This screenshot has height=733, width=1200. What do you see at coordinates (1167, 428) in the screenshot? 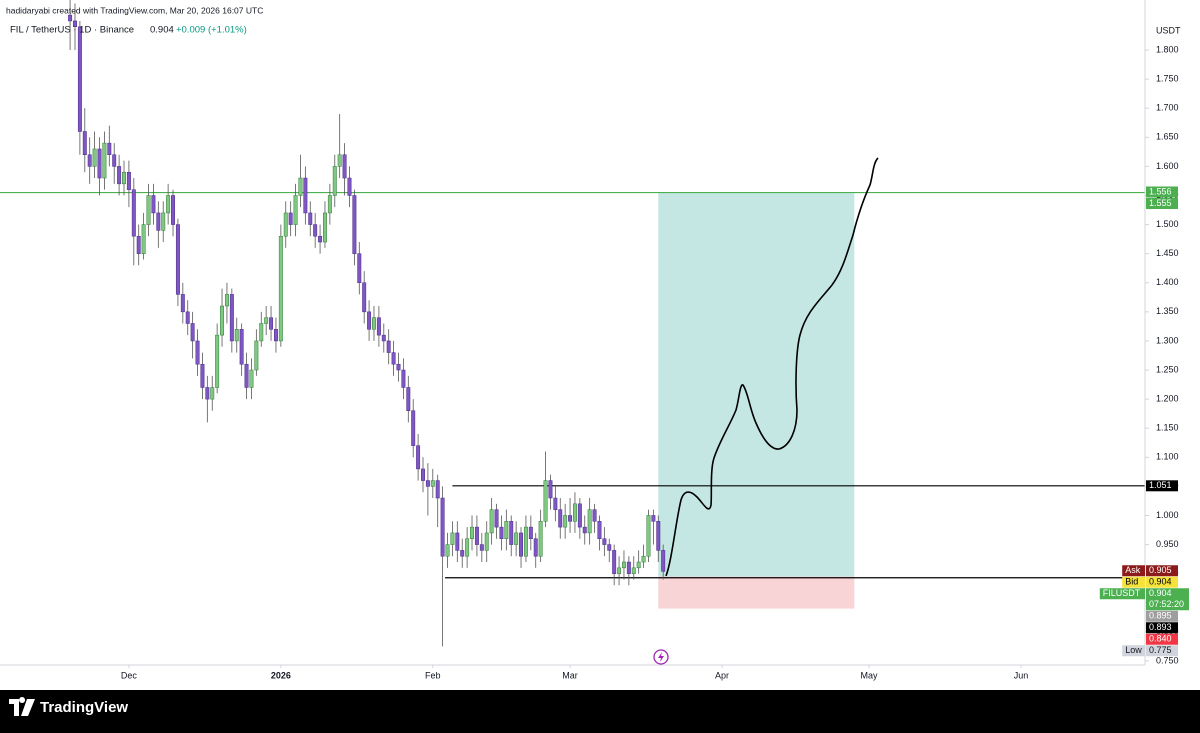
I see `y-tick-label: 1.150` at bounding box center [1167, 428].